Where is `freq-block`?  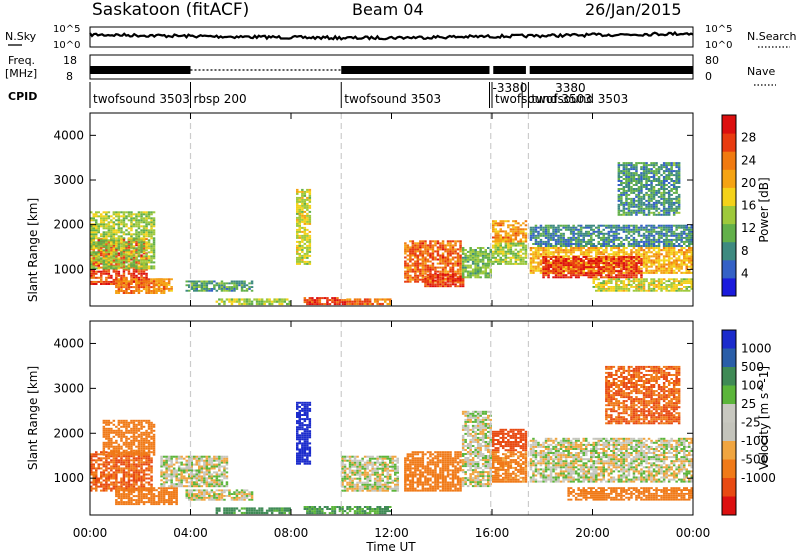 freq-block is located at coordinates (140, 70).